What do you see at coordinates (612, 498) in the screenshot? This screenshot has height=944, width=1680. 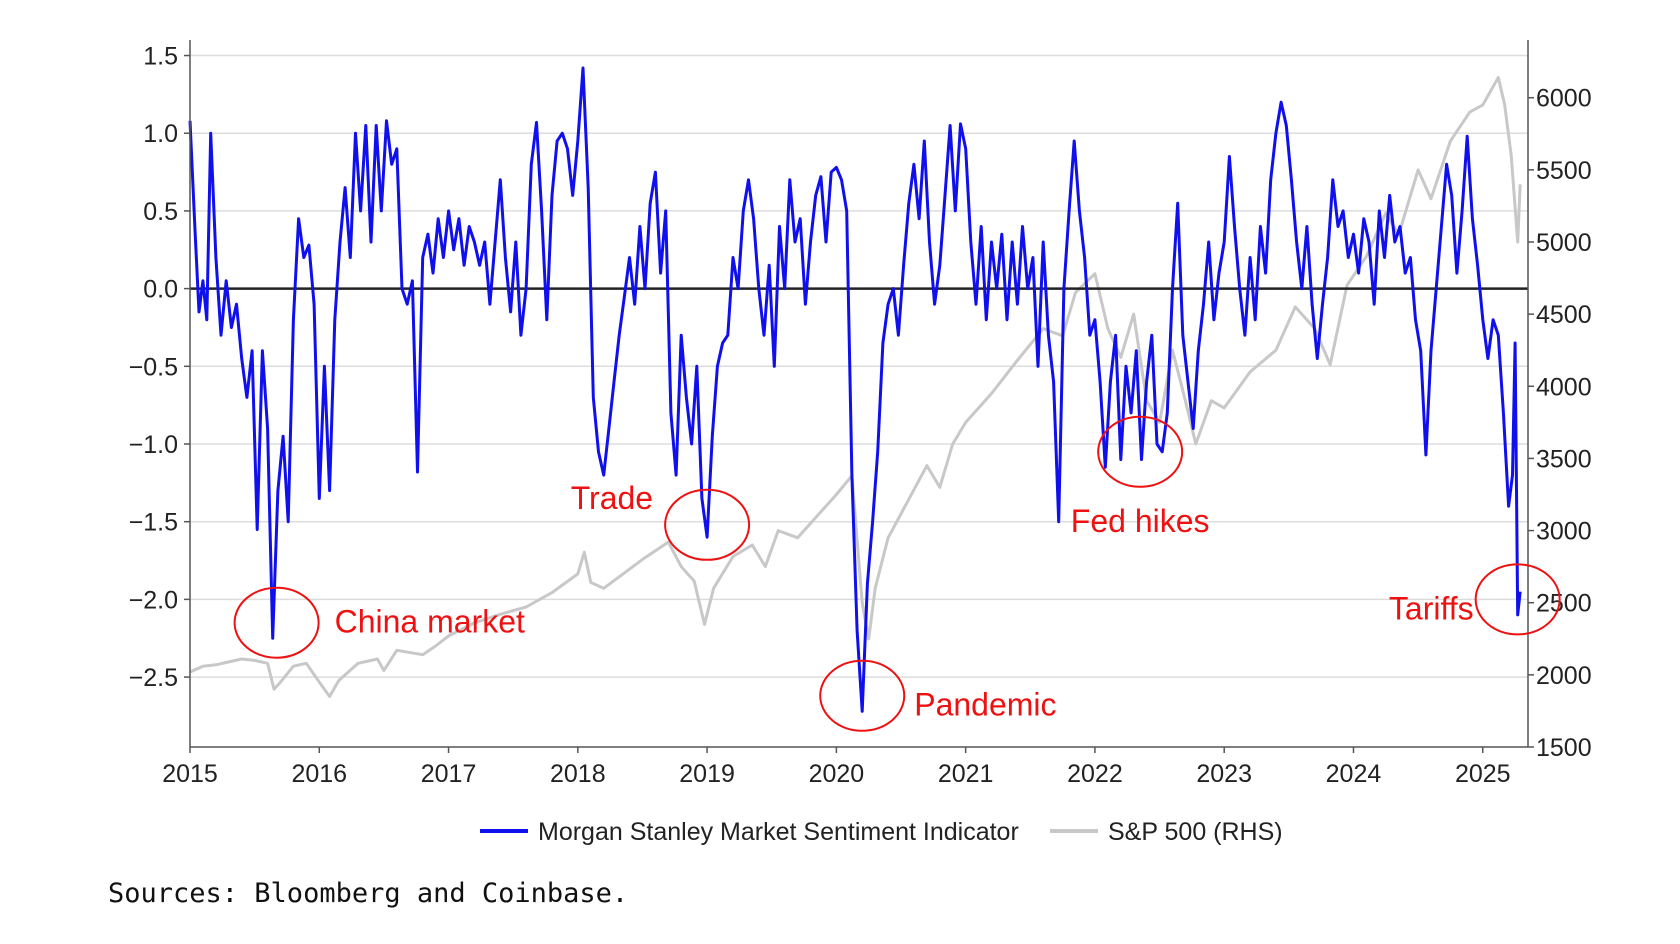 I see `annotation-label: Trade` at bounding box center [612, 498].